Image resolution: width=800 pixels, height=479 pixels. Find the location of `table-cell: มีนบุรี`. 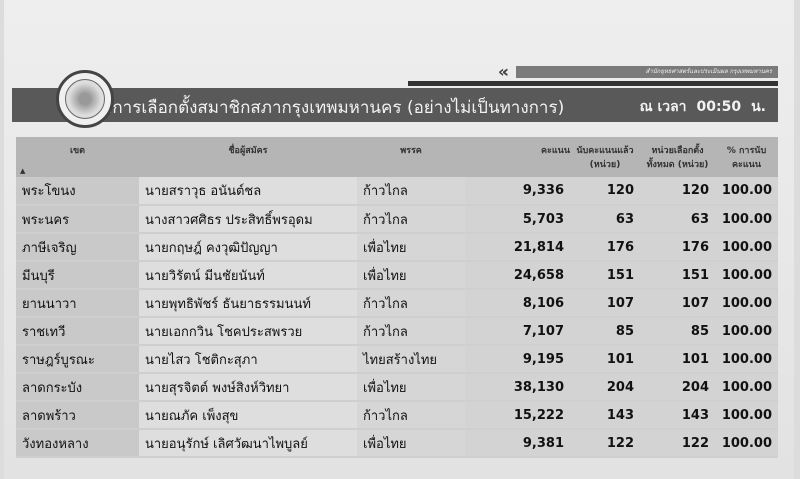

table-cell: มีนบุรี is located at coordinates (77, 275).